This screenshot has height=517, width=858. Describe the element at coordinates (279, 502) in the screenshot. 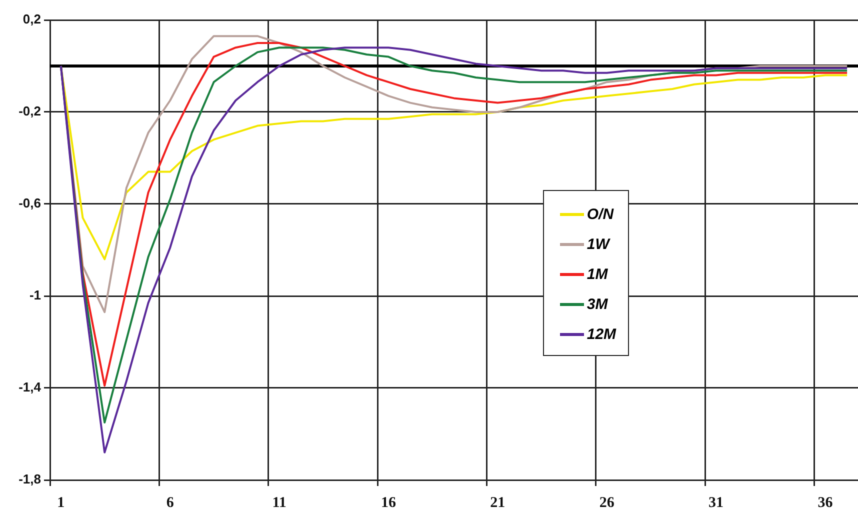

I see `x-tick-label: 11` at that location.